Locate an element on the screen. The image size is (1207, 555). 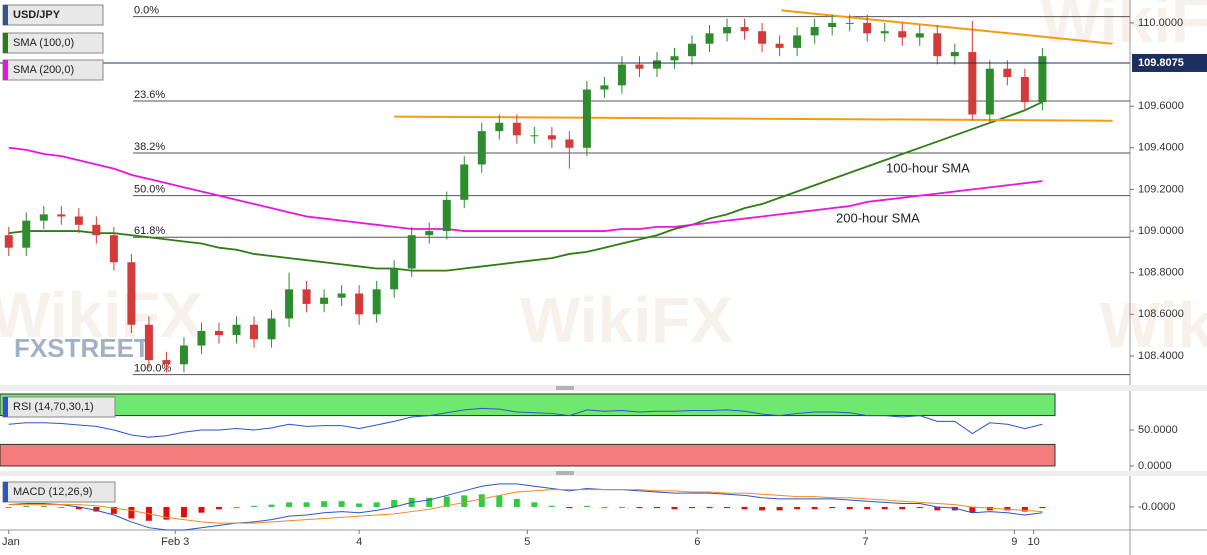
signal-line is located at coordinates (525, 506).